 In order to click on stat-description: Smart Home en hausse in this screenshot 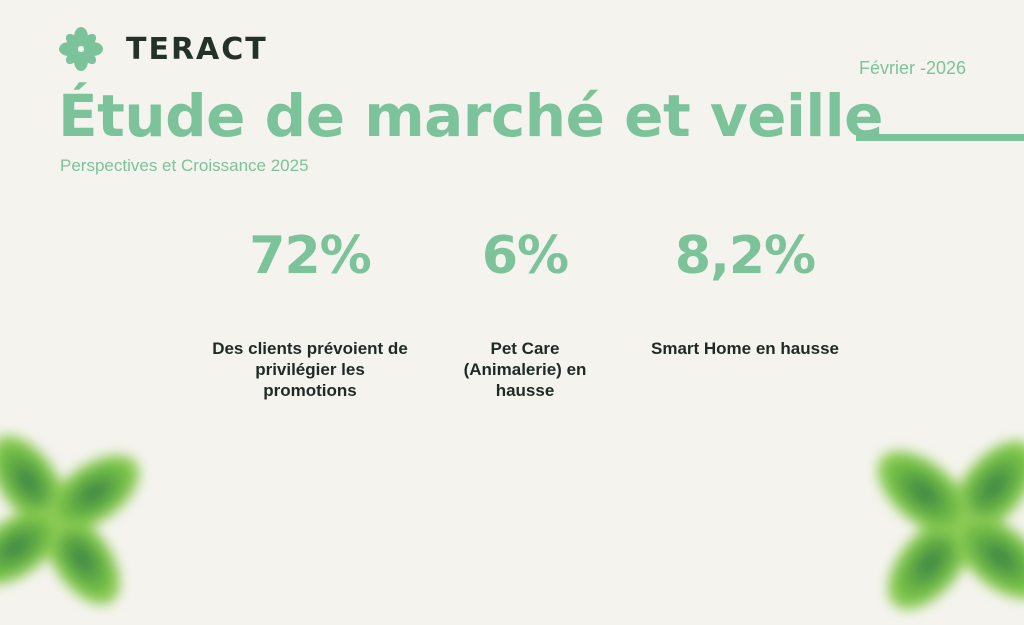, I will do `click(744, 348)`.